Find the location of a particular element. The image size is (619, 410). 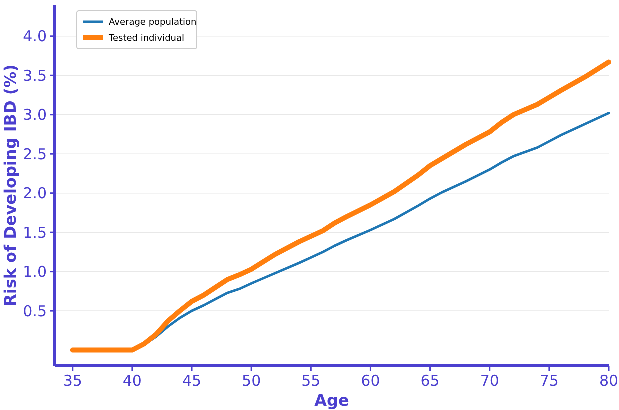

y-tick-label: 4.0 is located at coordinates (35, 37).